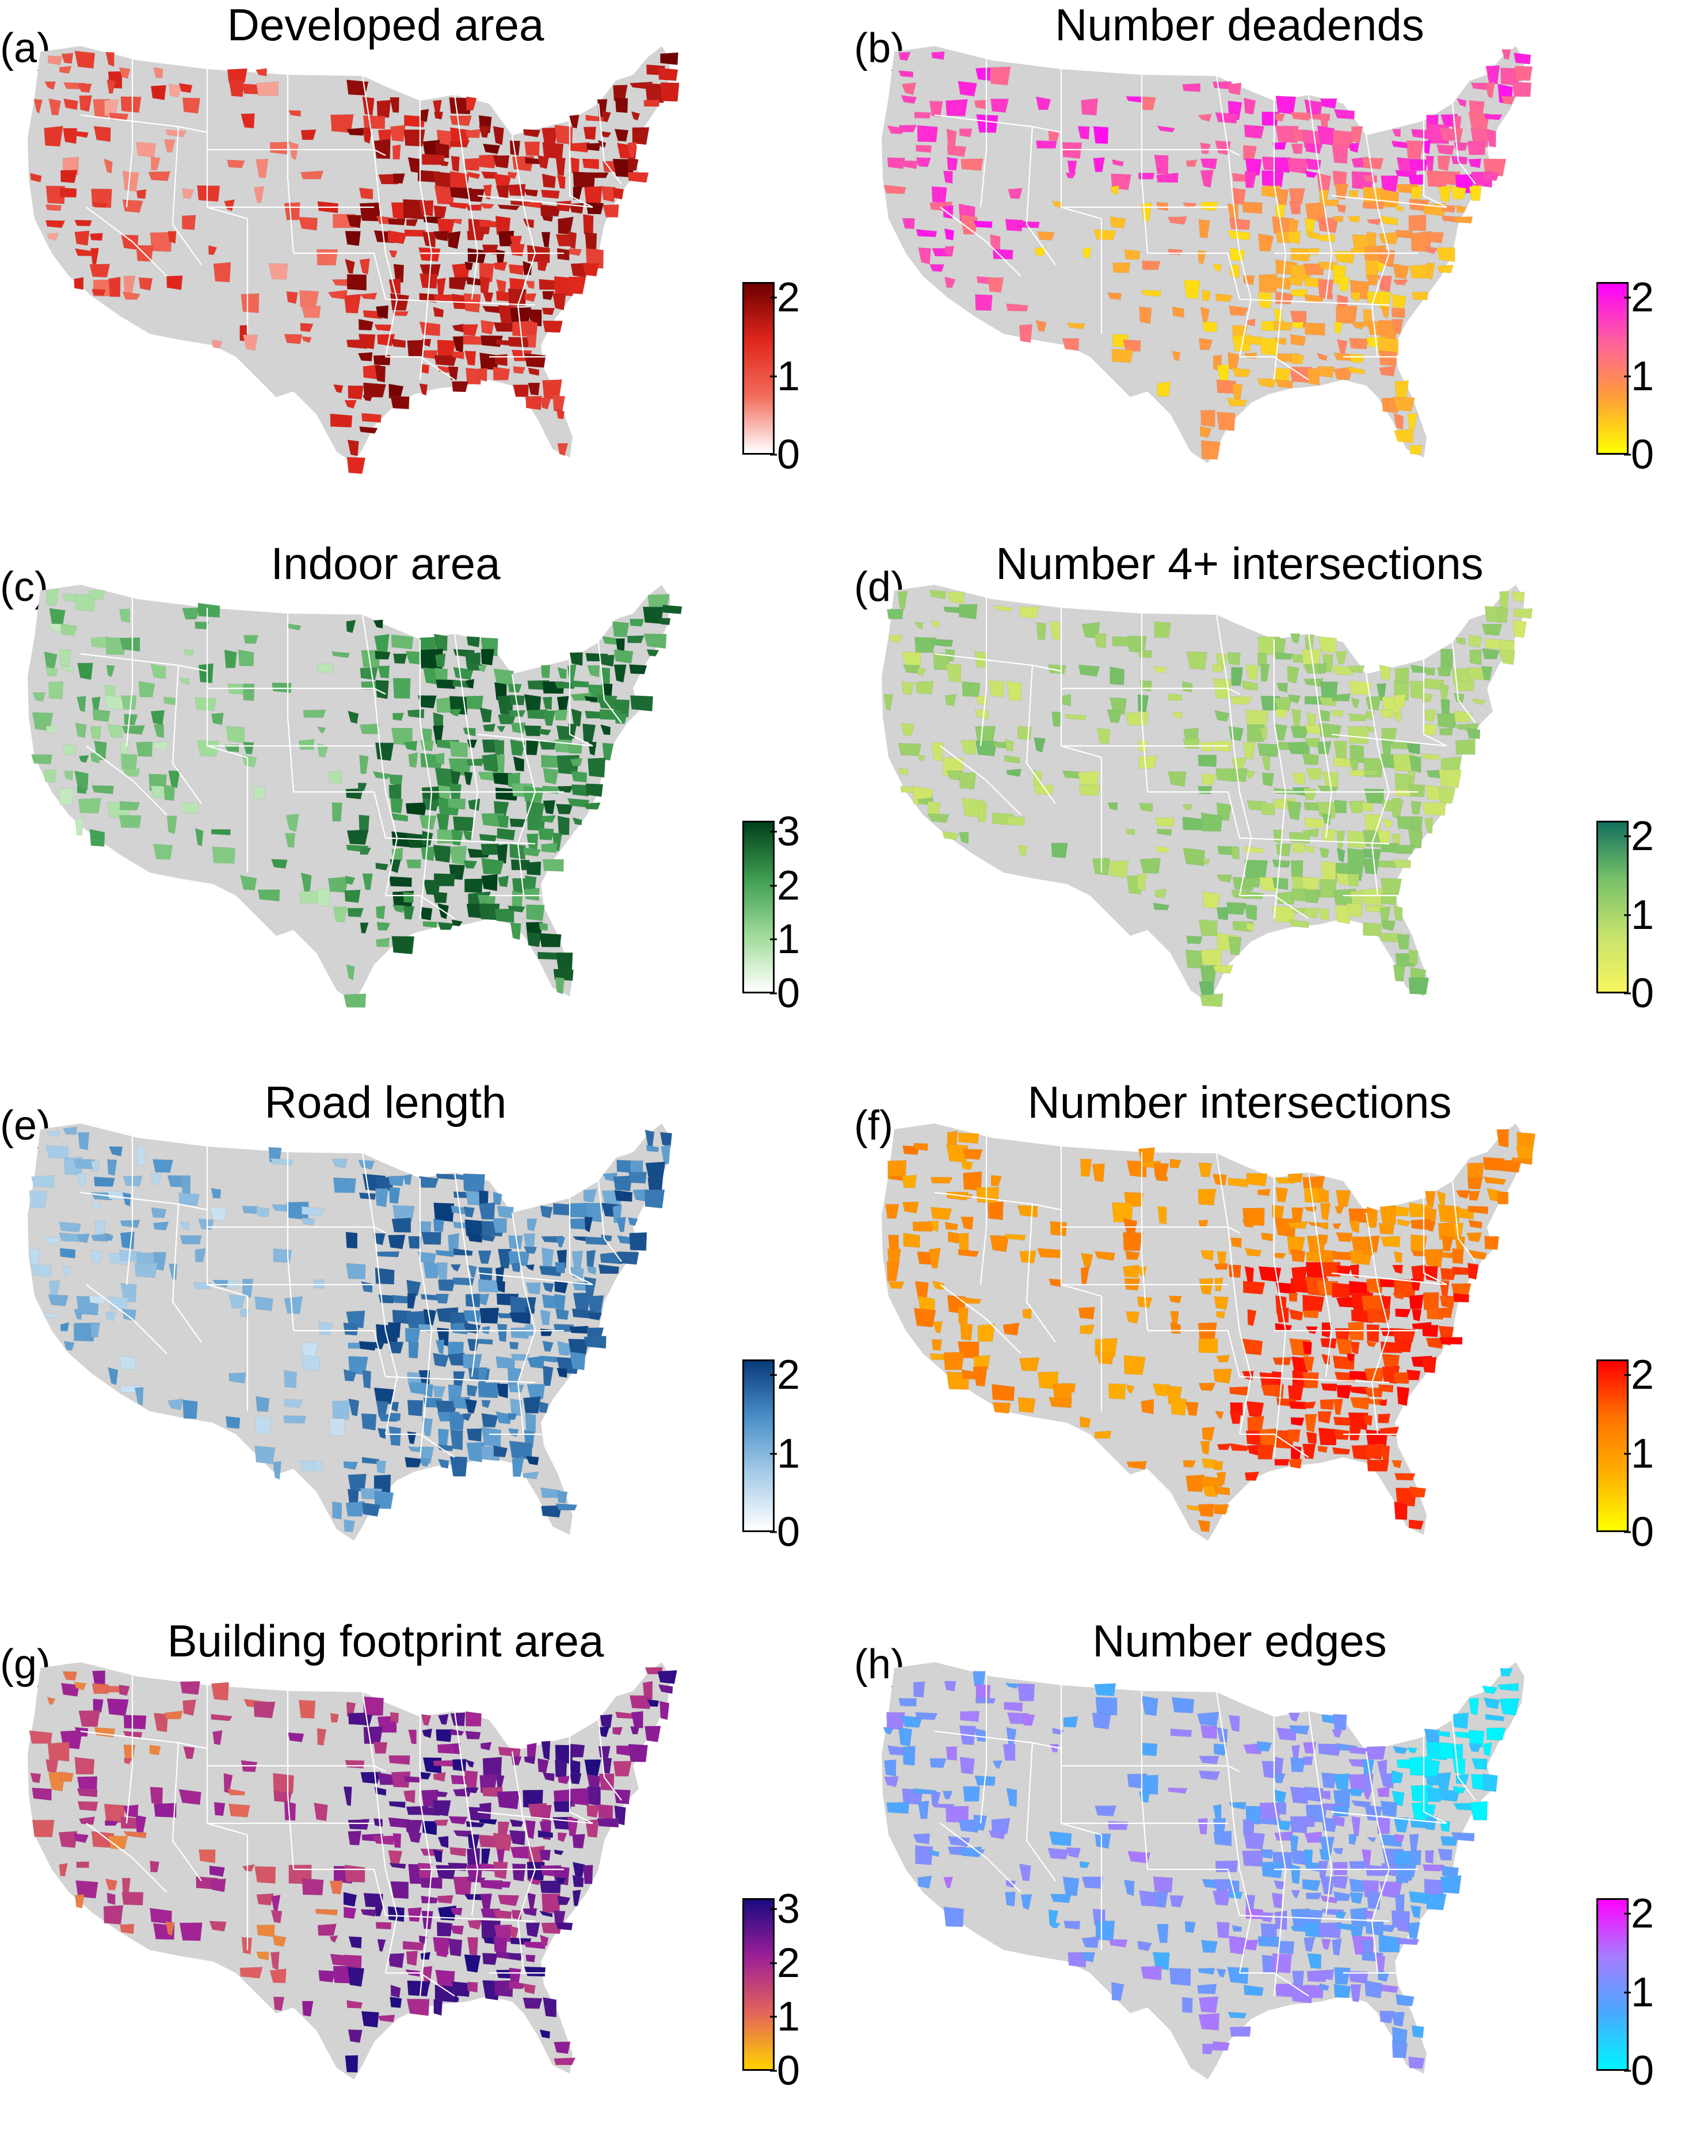  What do you see at coordinates (788, 939) in the screenshot?
I see `colorbar-tick-label: 1` at bounding box center [788, 939].